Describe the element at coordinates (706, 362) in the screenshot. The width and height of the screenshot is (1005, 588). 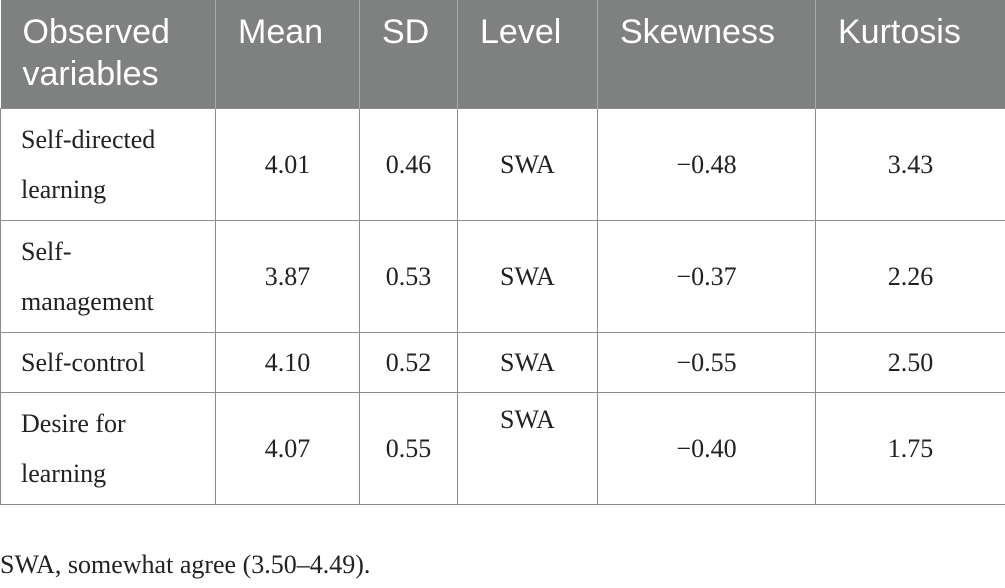
I see `skewness-cell: −0.55` at that location.